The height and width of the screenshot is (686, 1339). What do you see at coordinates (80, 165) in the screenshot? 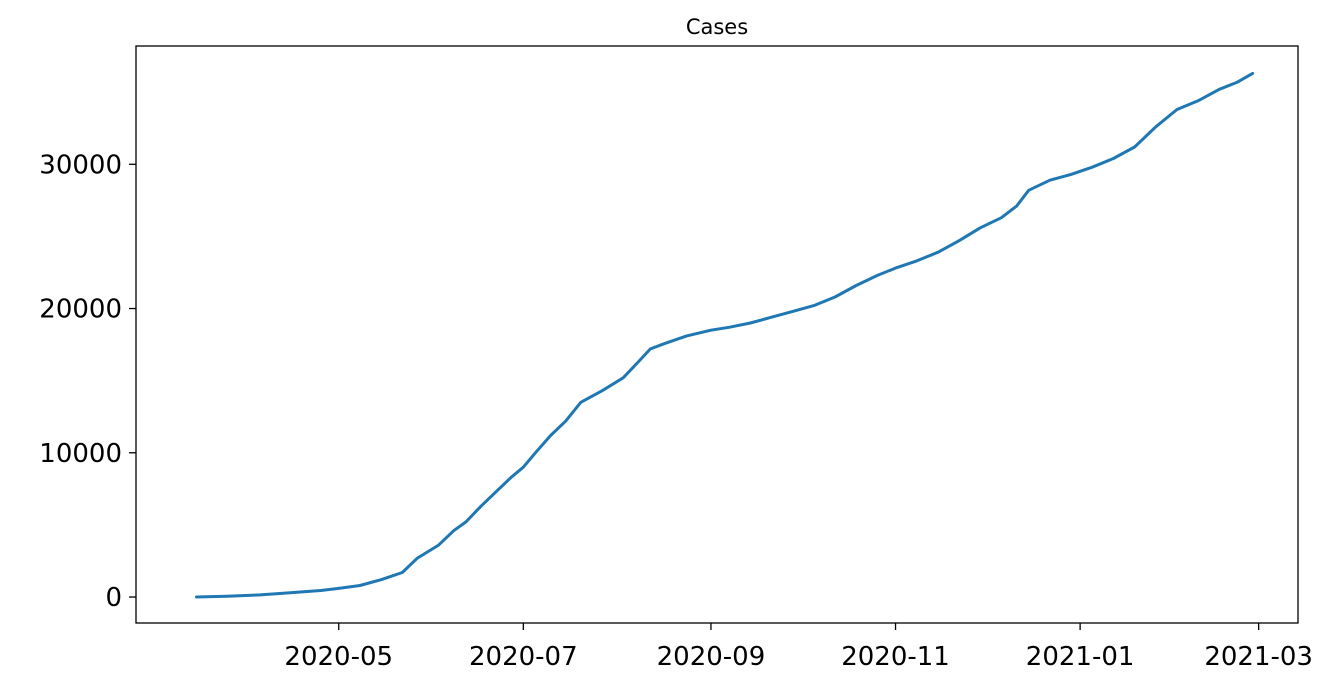
I see `y-tick-label: 30000` at bounding box center [80, 165].